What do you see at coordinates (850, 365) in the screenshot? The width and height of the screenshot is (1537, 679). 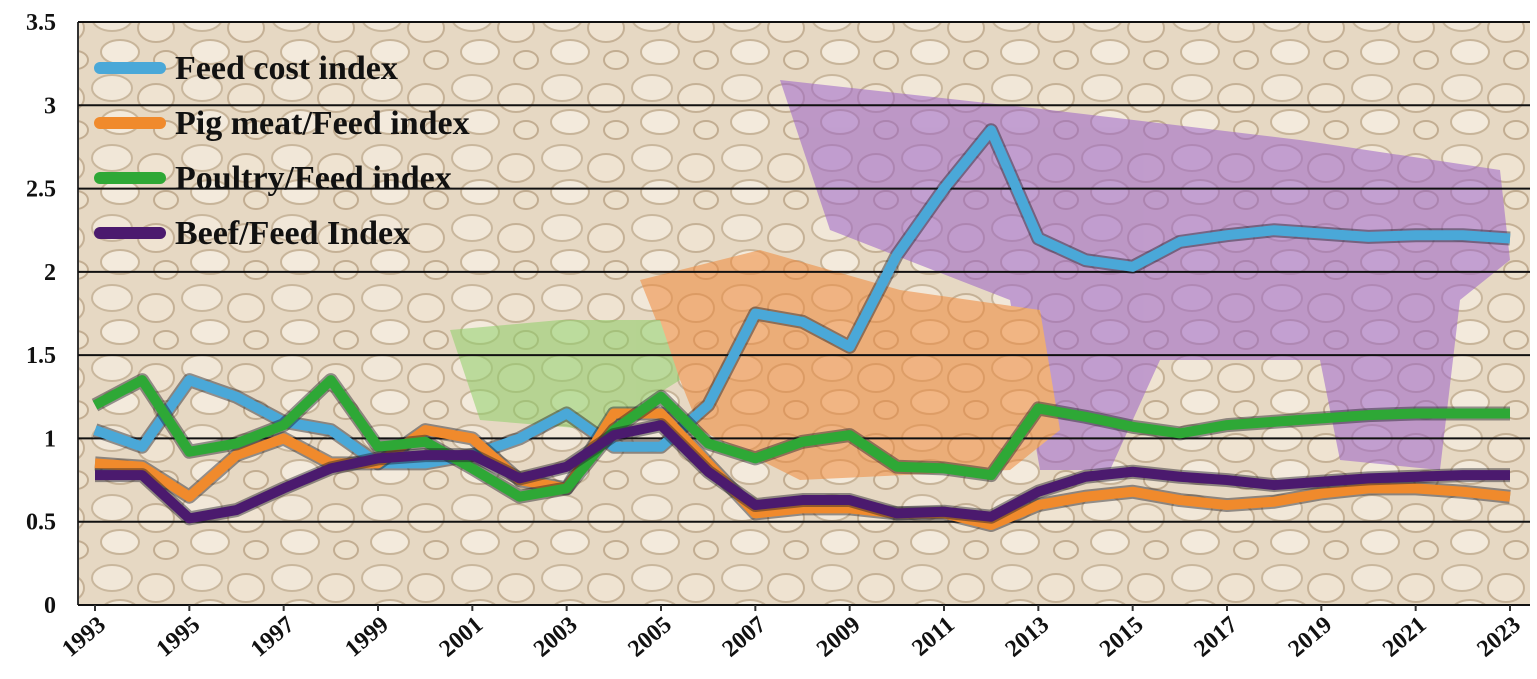 I see `pig-silhouette` at bounding box center [850, 365].